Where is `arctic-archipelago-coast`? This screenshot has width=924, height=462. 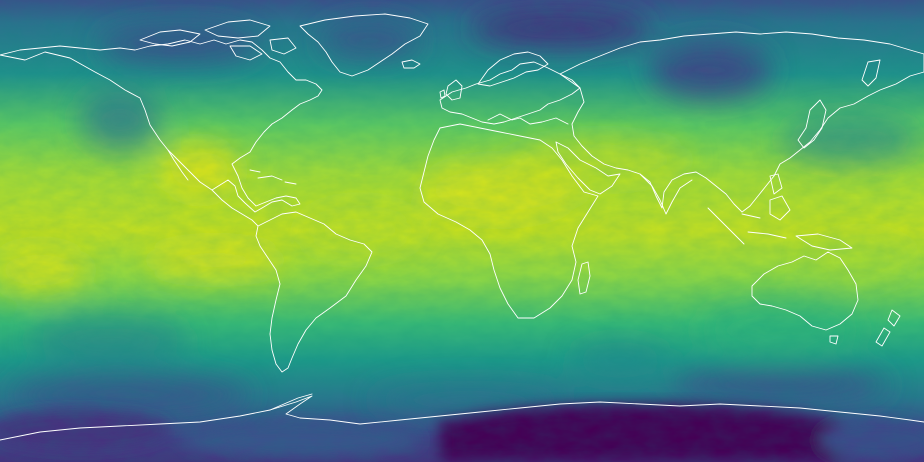
arctic-archipelago-coast is located at coordinates (218, 40).